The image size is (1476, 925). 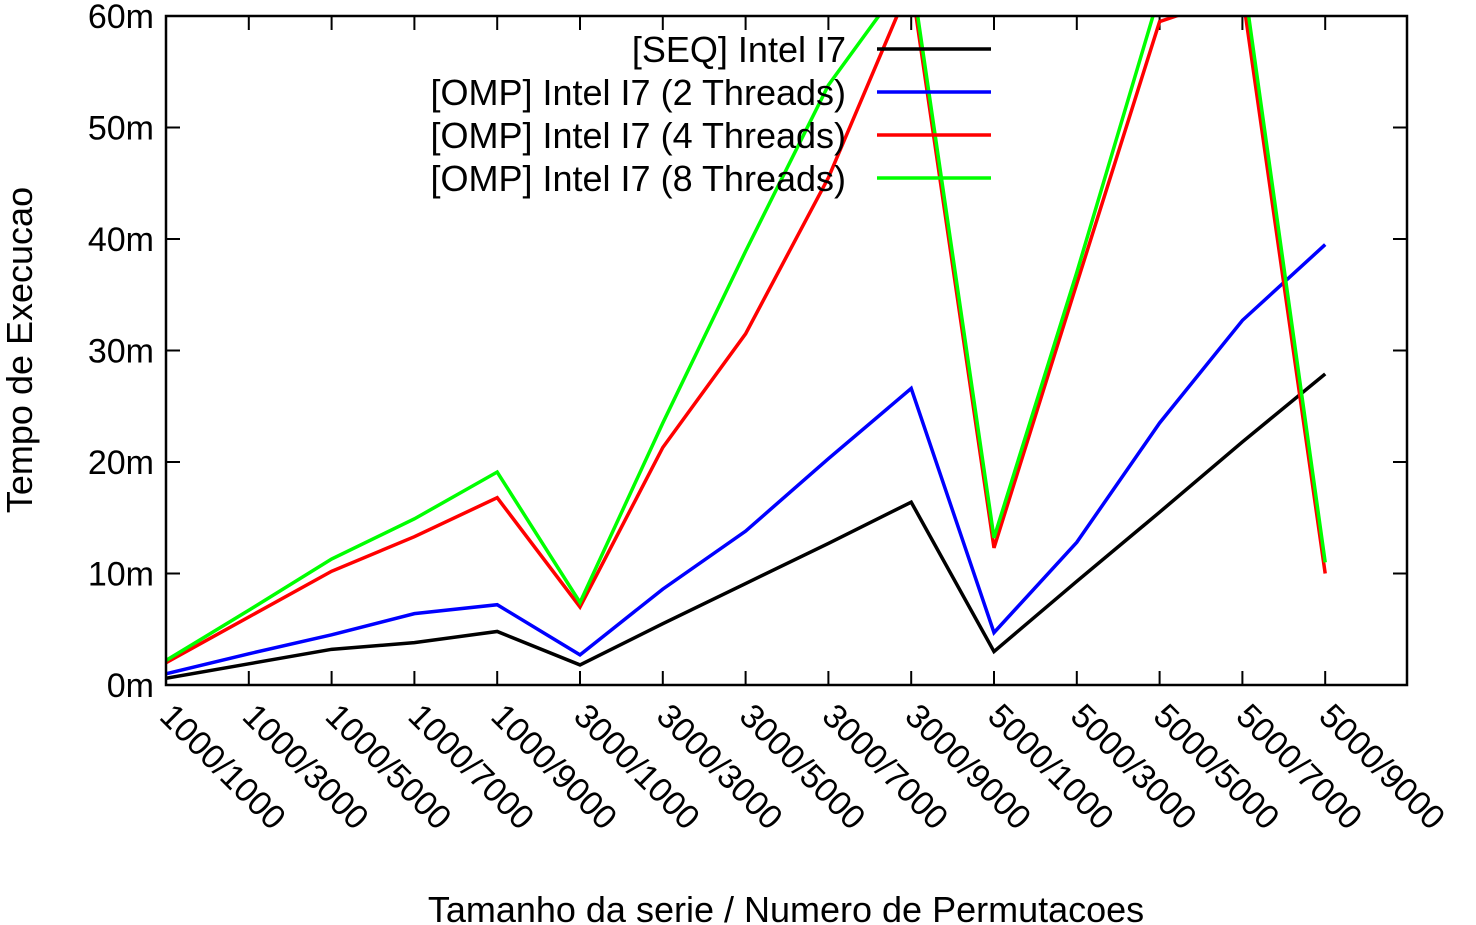 What do you see at coordinates (639, 92) in the screenshot?
I see `legend-label: [OMP] Intel I7 (2 Threads)` at bounding box center [639, 92].